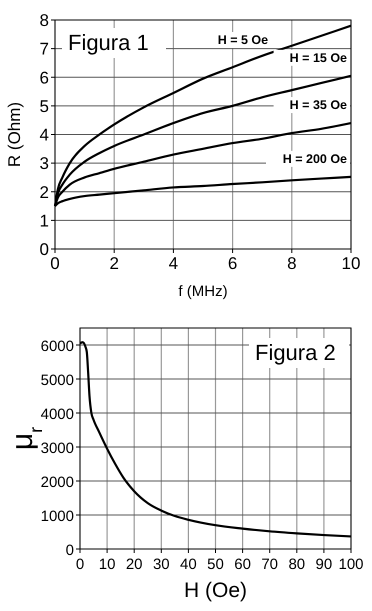 The image size is (372, 611). What do you see at coordinates (203, 291) in the screenshot?
I see `x-axis-title: f (MHz)` at bounding box center [203, 291].